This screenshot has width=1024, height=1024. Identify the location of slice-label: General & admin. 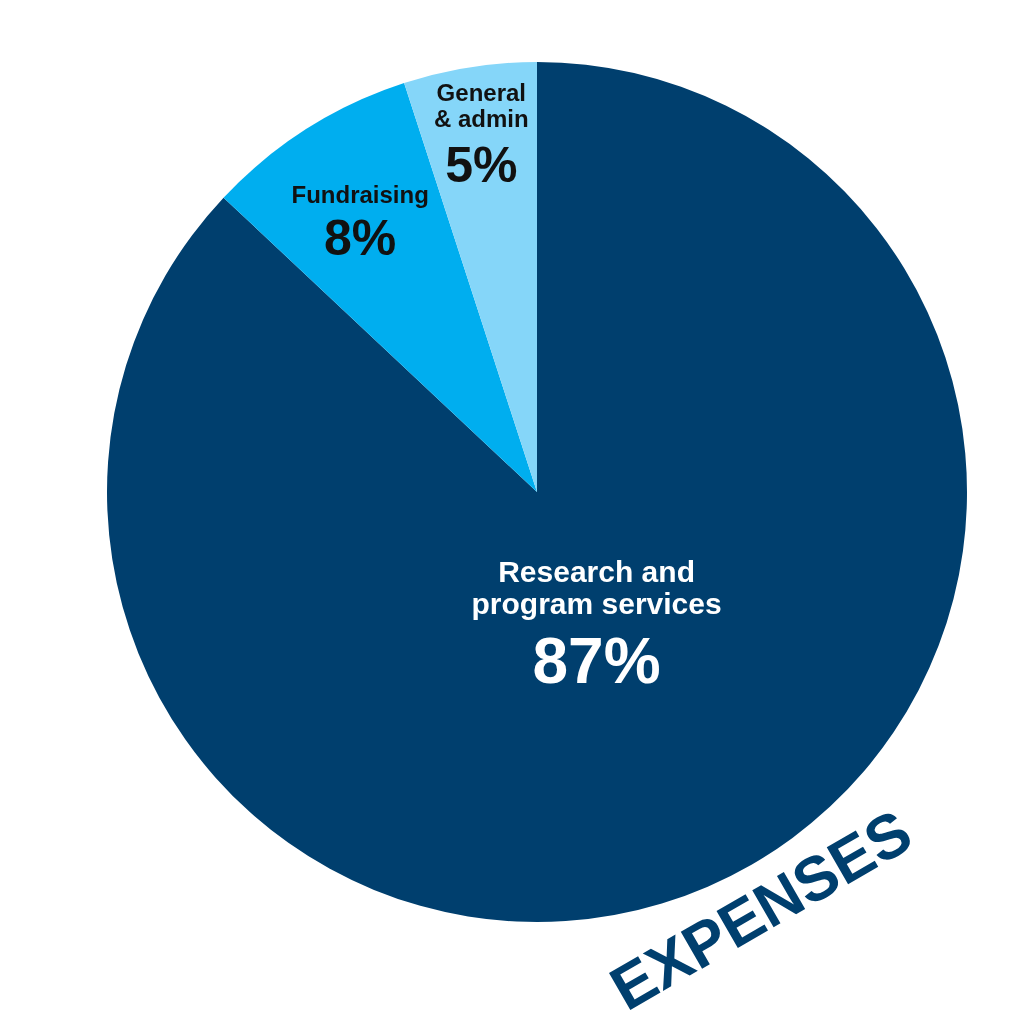
(481, 106).